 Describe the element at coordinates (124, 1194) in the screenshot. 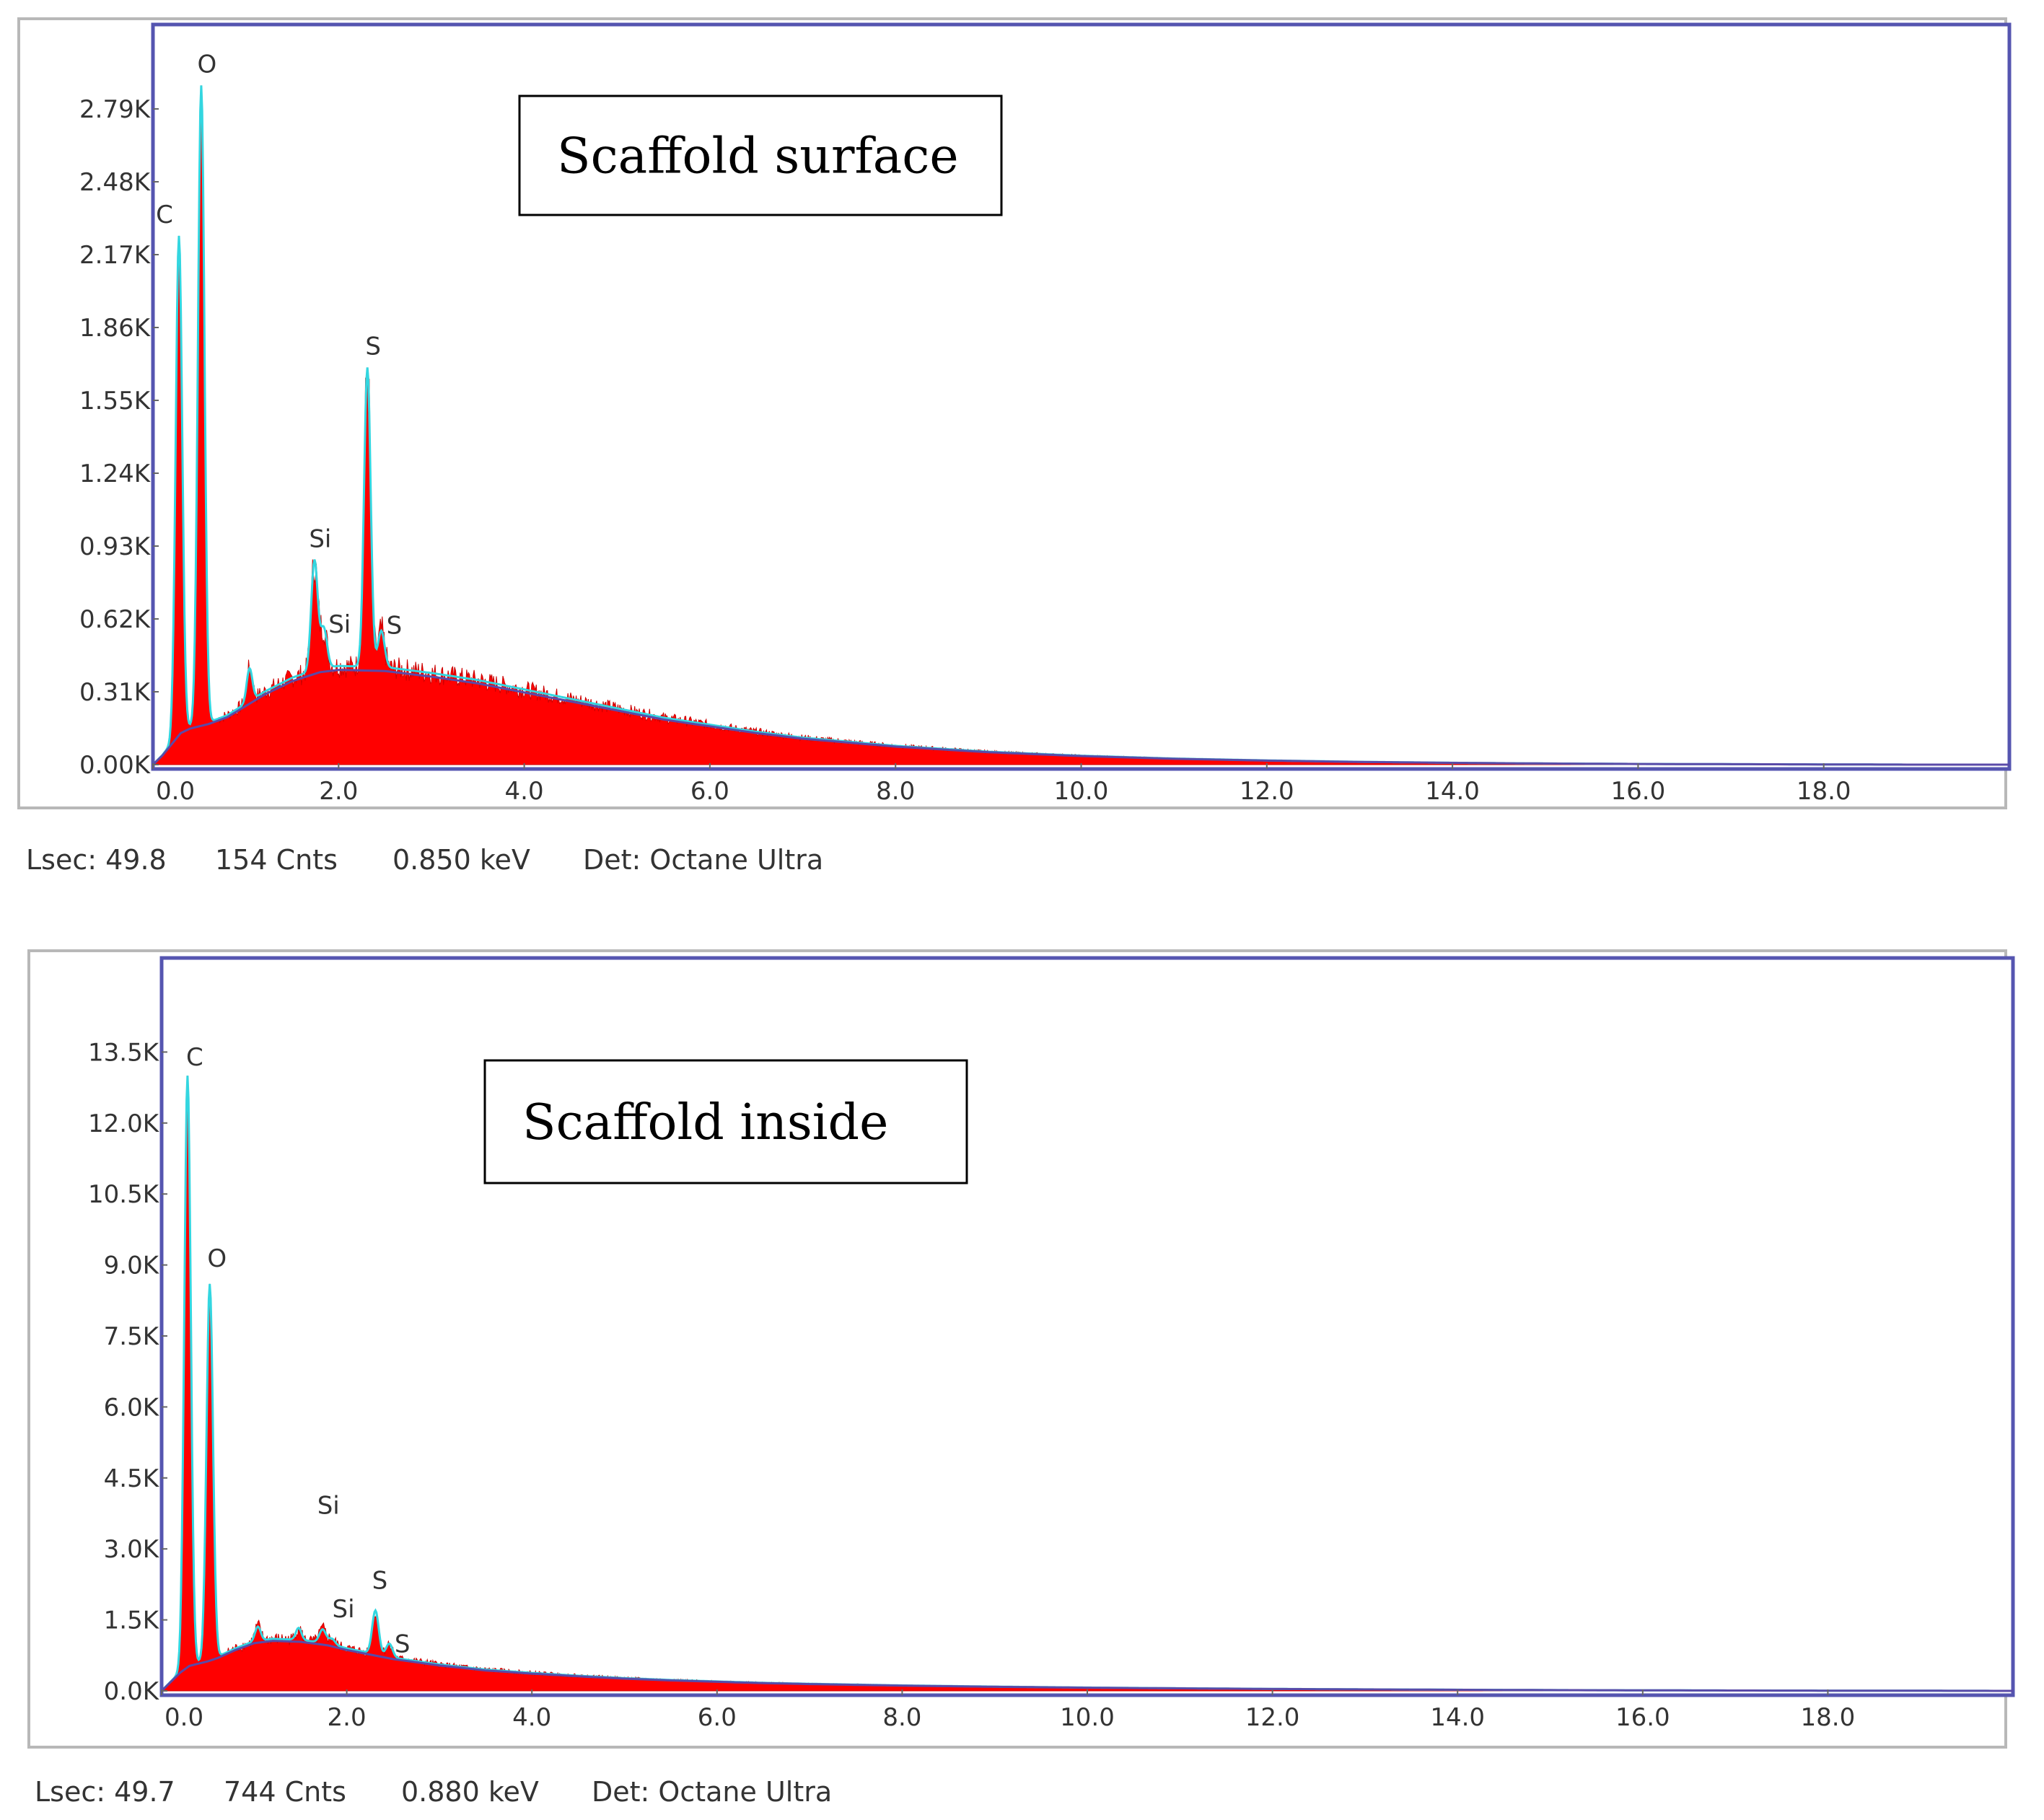

I see `y-tick-label: 10.5K` at that location.